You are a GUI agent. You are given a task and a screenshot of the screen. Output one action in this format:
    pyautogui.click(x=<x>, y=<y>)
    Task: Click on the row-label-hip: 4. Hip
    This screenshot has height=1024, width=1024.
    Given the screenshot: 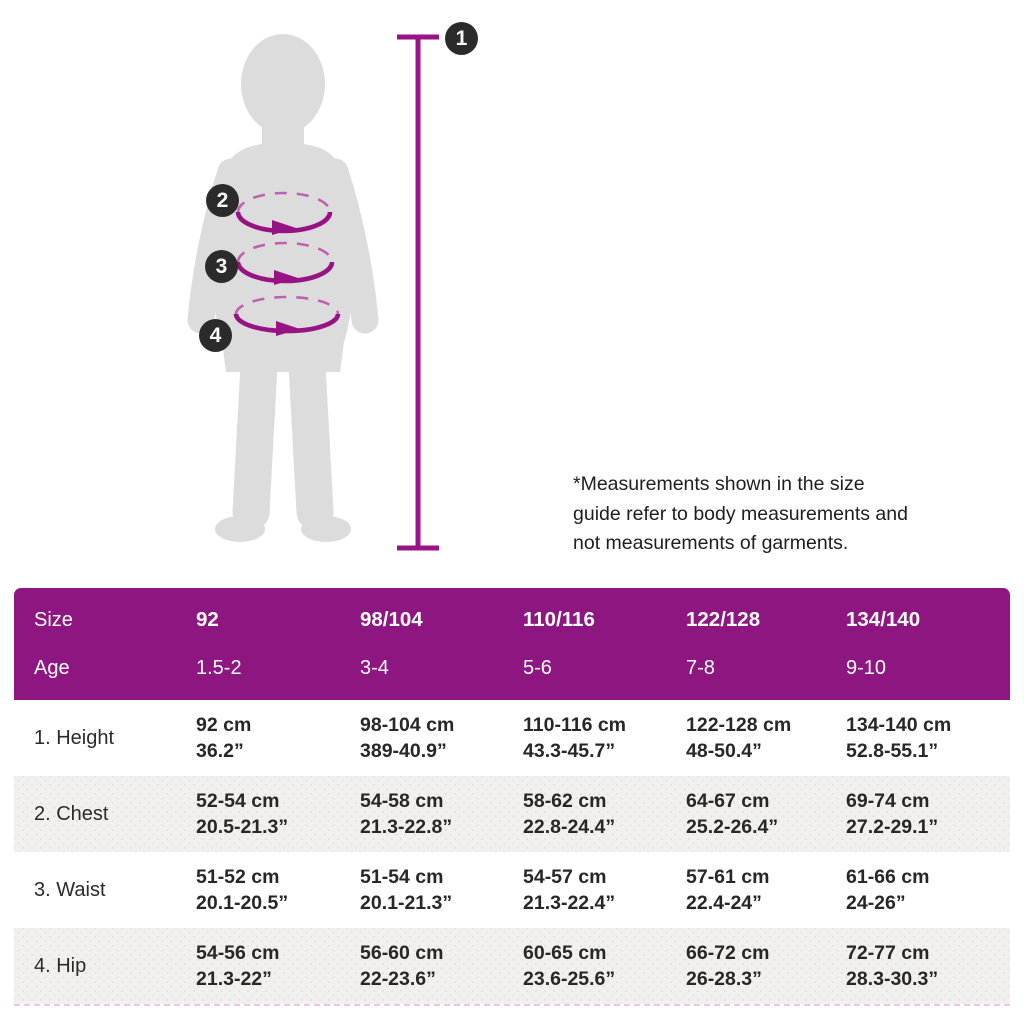 What is the action you would take?
    pyautogui.click(x=60, y=965)
    